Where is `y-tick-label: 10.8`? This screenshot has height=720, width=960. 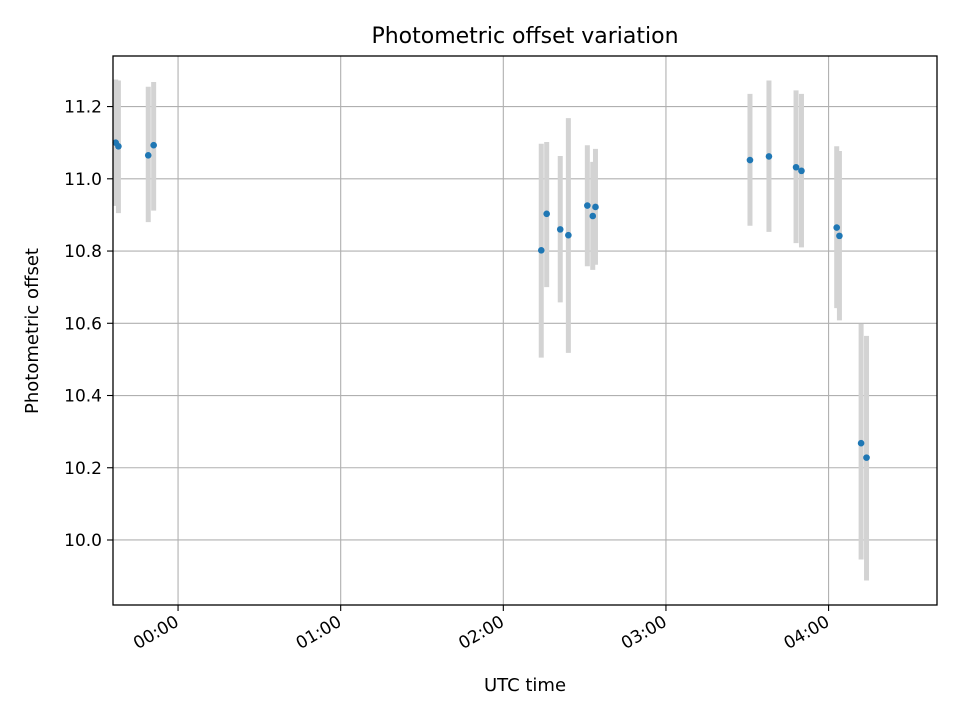 y-tick-label: 10.8 is located at coordinates (83, 252).